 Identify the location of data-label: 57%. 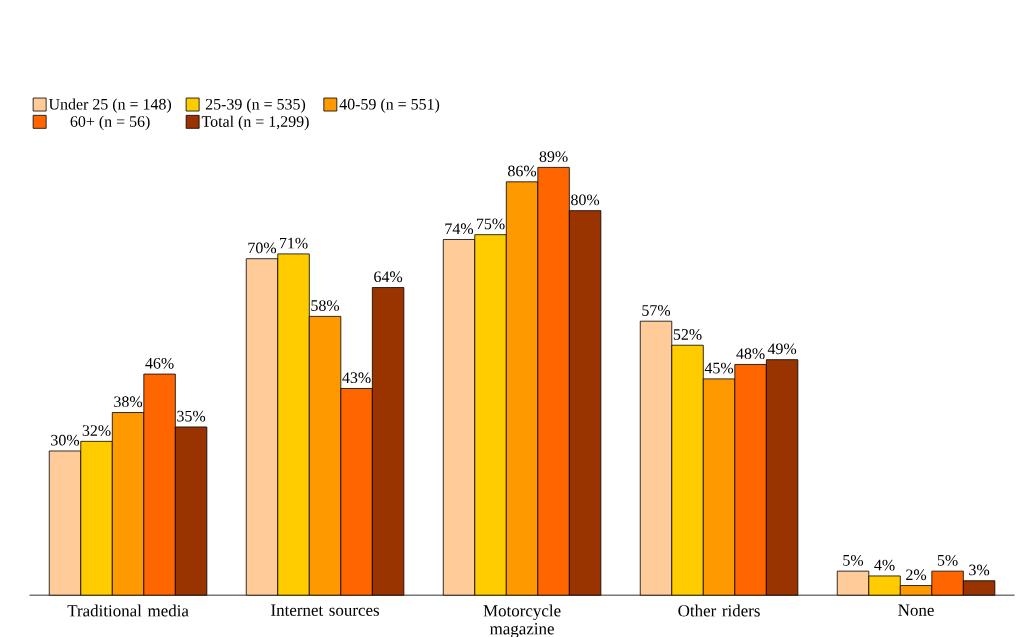
(656, 310).